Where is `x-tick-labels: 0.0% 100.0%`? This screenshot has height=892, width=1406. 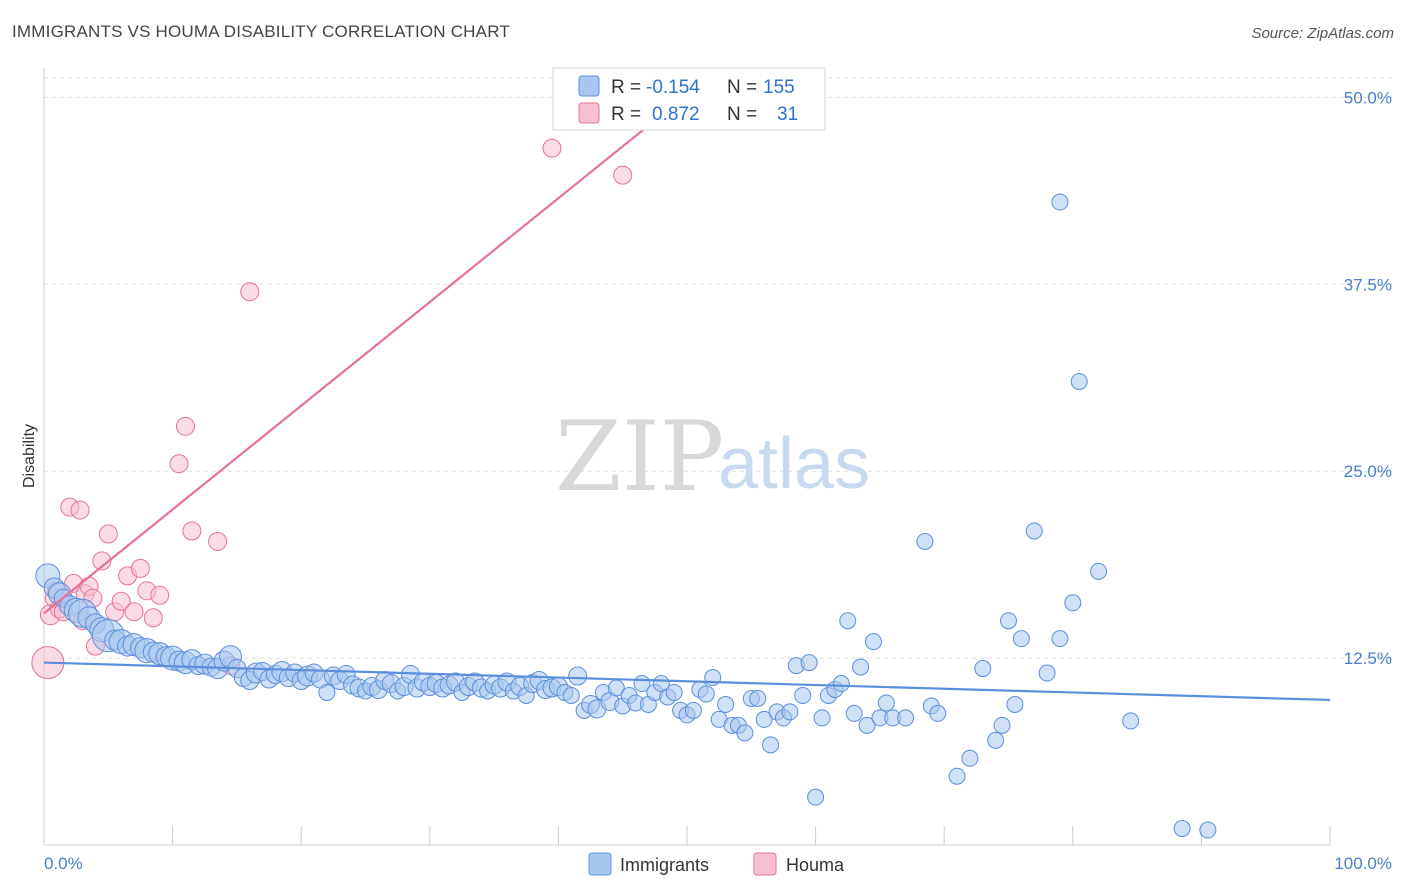
x-tick-labels: 0.0% 100.0% is located at coordinates (718, 863).